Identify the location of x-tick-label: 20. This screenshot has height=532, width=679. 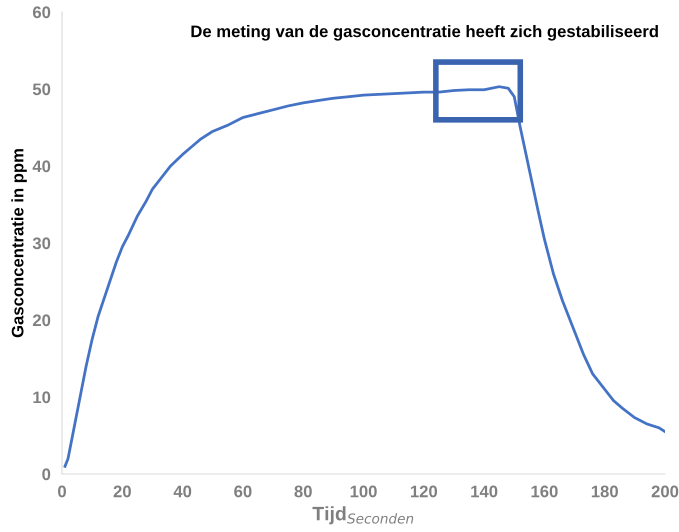
(122, 492).